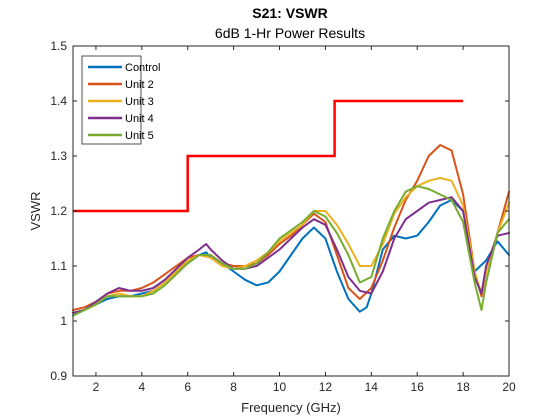 The image size is (560, 420). Describe the element at coordinates (139, 119) in the screenshot. I see `legend-label: Unit 4` at that location.